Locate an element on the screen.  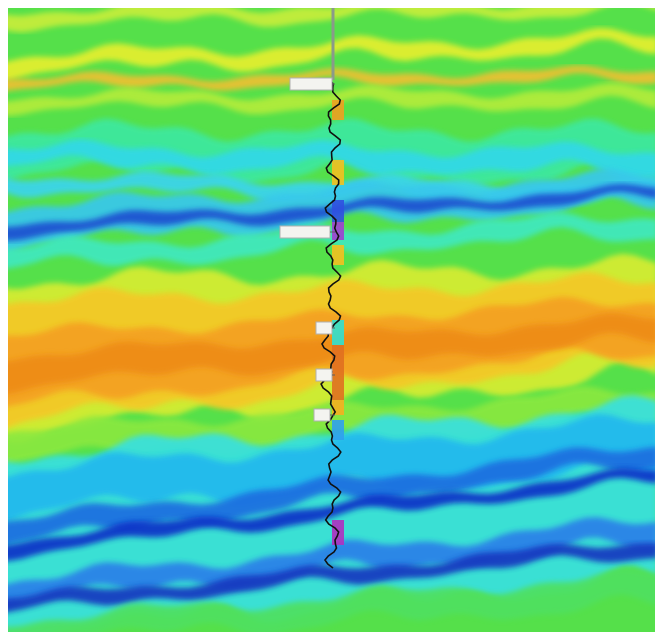
well is located at coordinates (311, 288).